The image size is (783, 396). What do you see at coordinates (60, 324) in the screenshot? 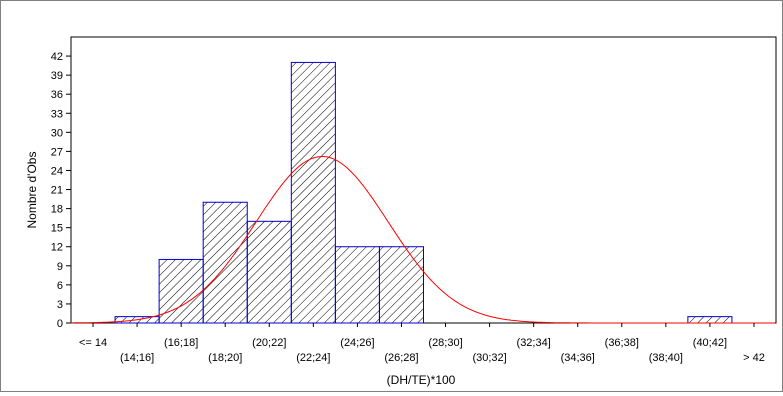
I see `y-tick-label: 0` at bounding box center [60, 324].